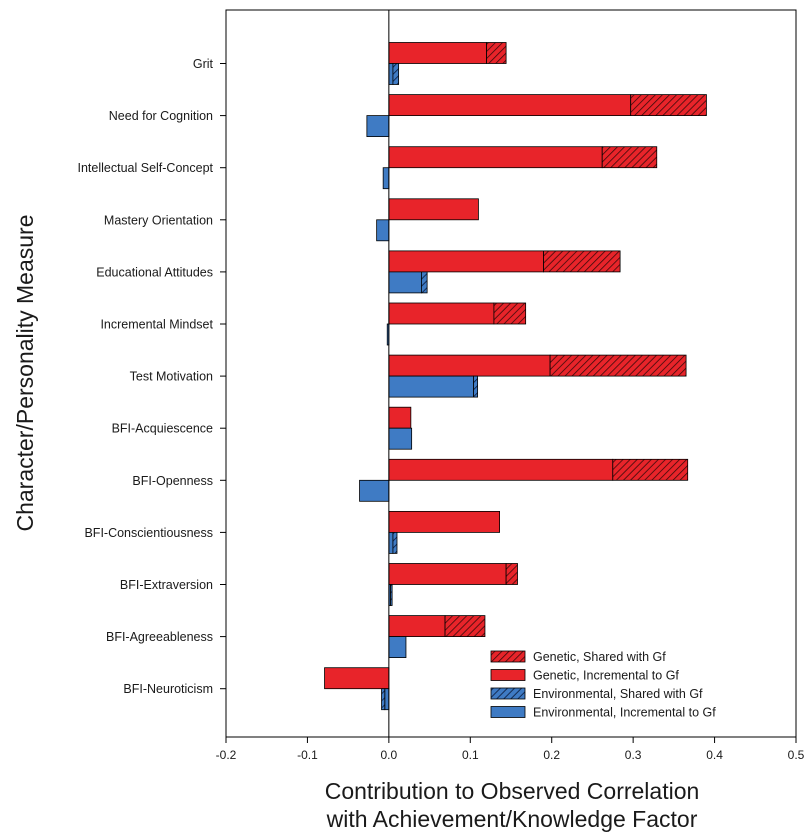 The width and height of the screenshot is (810, 832). What do you see at coordinates (168, 689) in the screenshot?
I see `category-label: BFI-Neuroticism` at bounding box center [168, 689].